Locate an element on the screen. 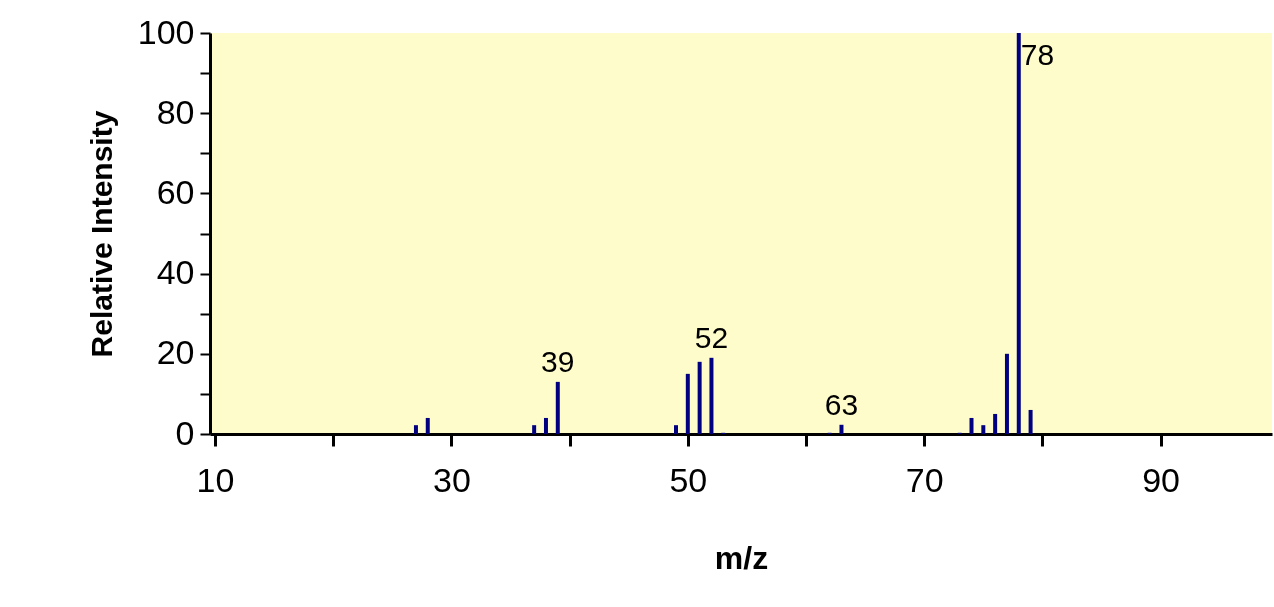  annotation: 78 is located at coordinates (1037, 54).